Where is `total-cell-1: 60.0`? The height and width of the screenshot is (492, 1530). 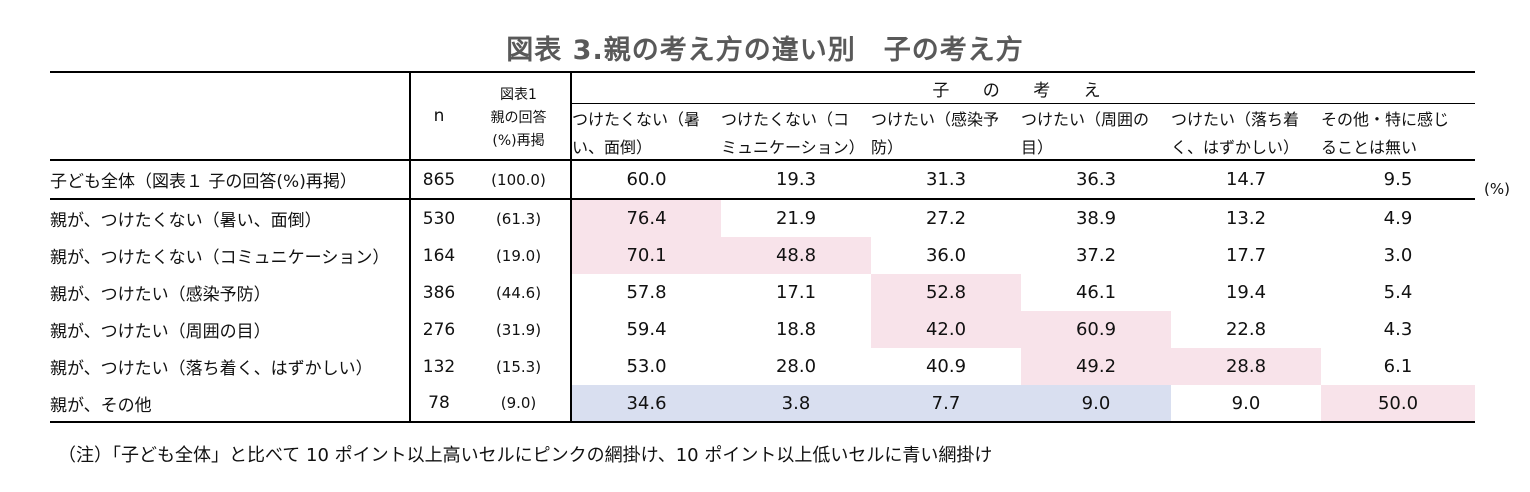 total-cell-1: 60.0 is located at coordinates (645, 179).